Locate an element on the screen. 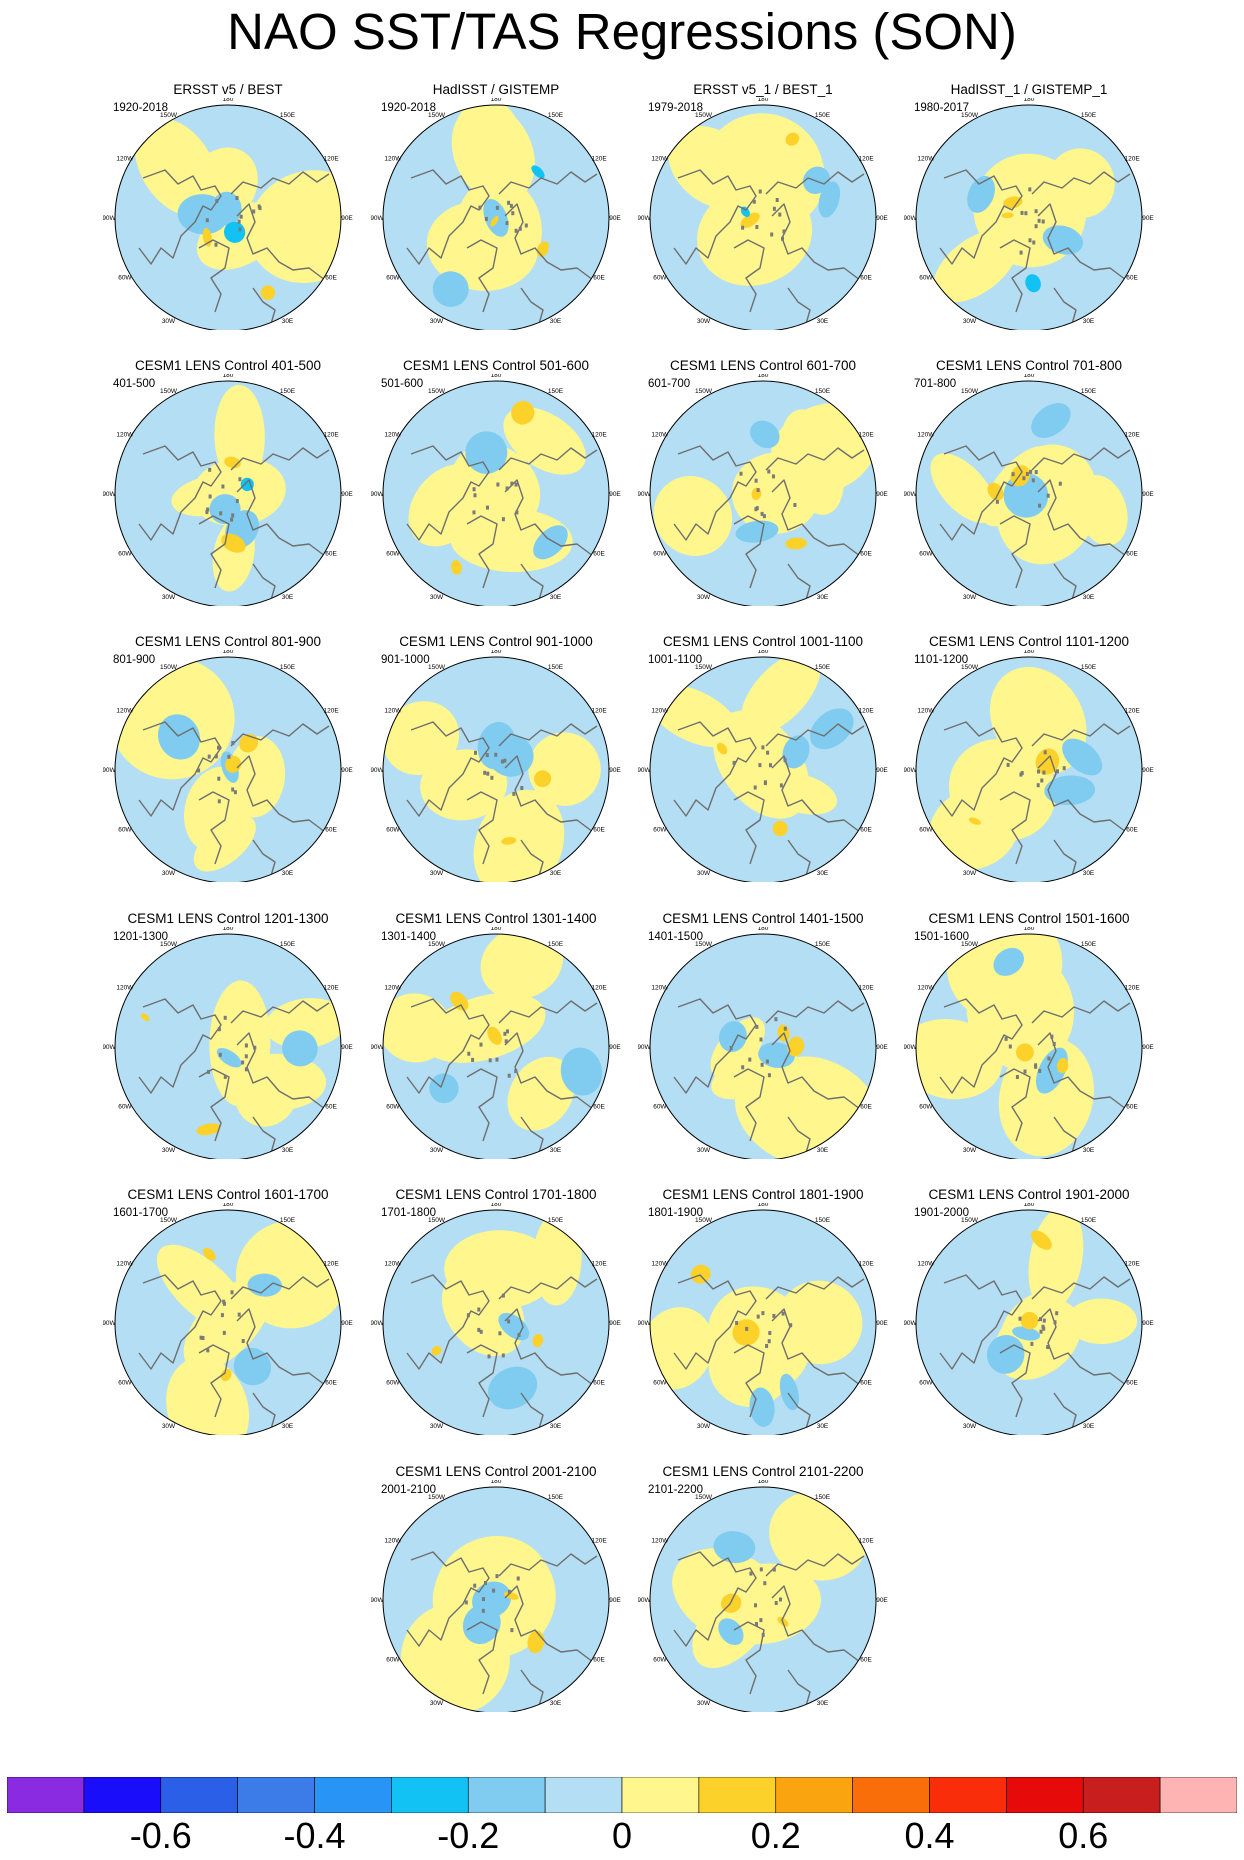  panel-period: 601-700 is located at coordinates (669, 384).